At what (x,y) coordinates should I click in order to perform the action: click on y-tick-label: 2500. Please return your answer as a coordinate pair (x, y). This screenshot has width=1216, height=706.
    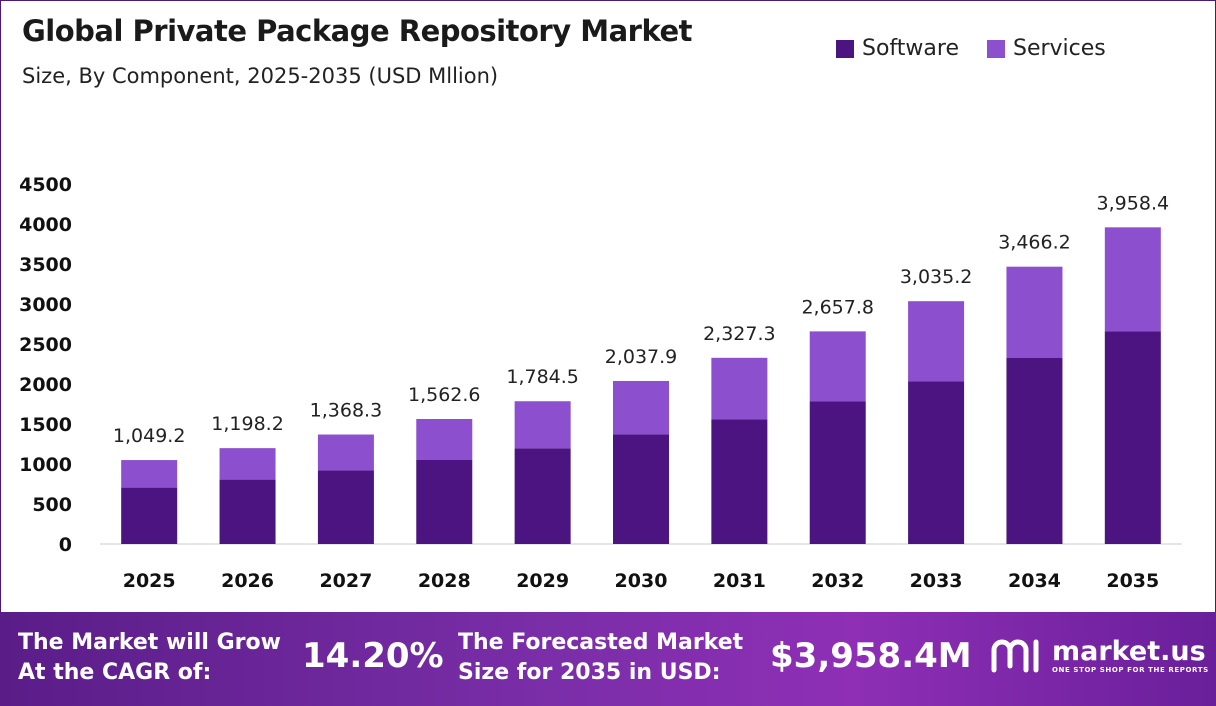
    Looking at the image, I should click on (45, 345).